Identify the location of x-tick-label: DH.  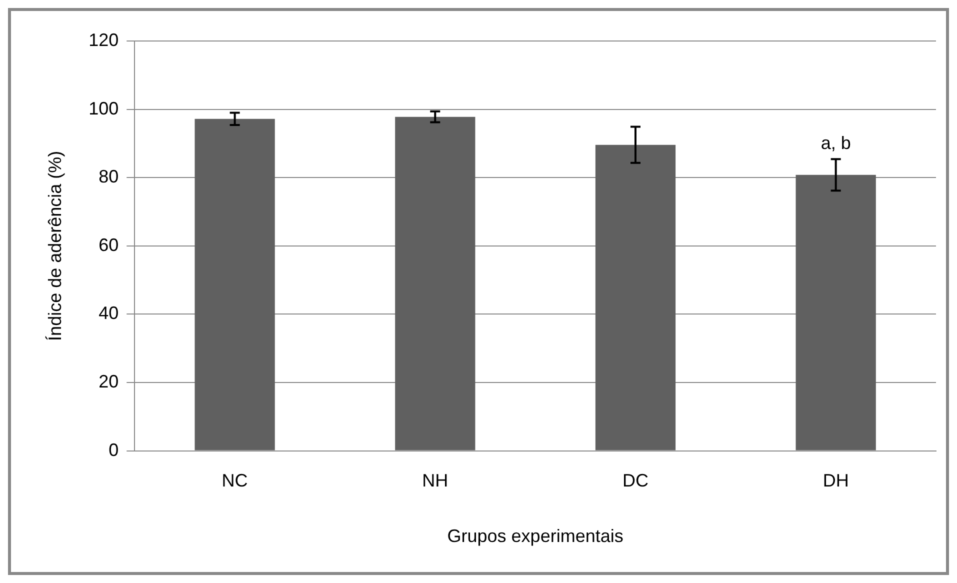
(835, 480).